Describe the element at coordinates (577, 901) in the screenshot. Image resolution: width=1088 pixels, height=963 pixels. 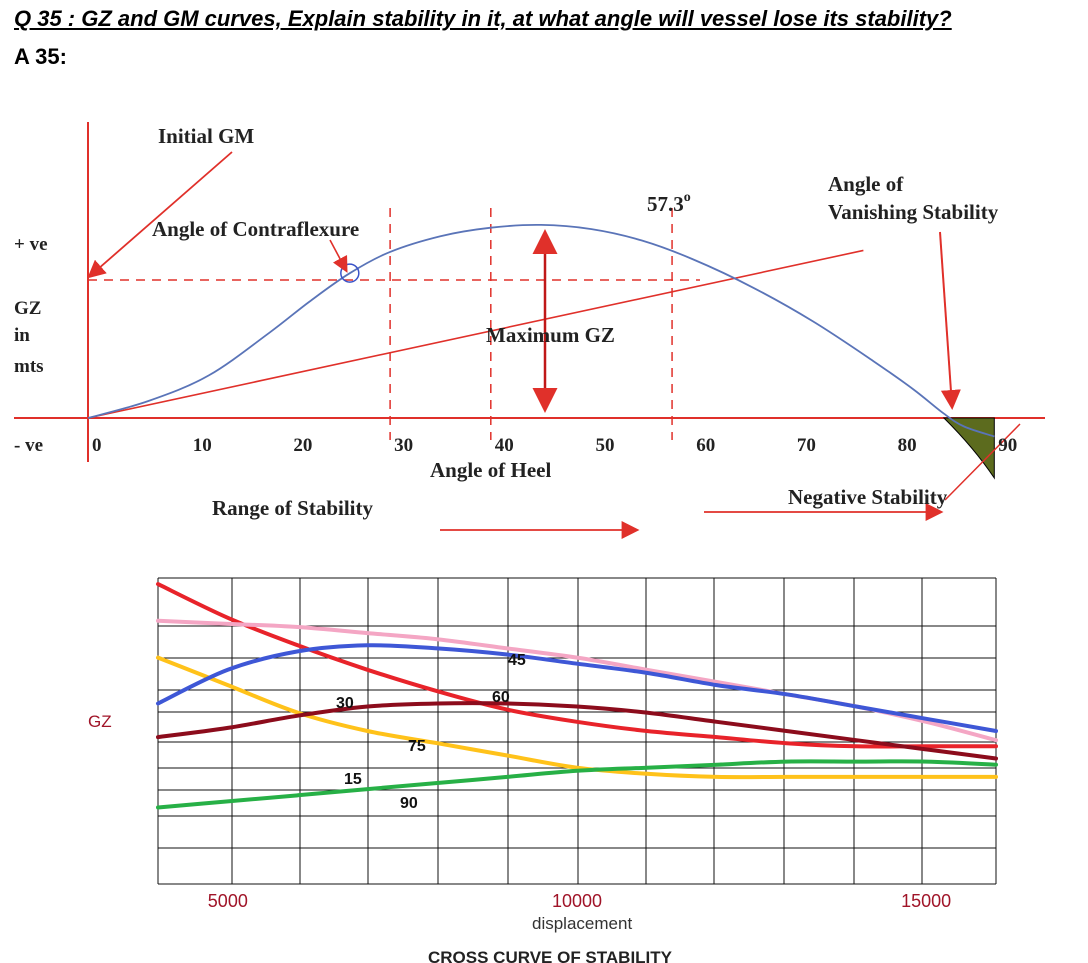
I see `cross-x-tick-label: 10000` at that location.